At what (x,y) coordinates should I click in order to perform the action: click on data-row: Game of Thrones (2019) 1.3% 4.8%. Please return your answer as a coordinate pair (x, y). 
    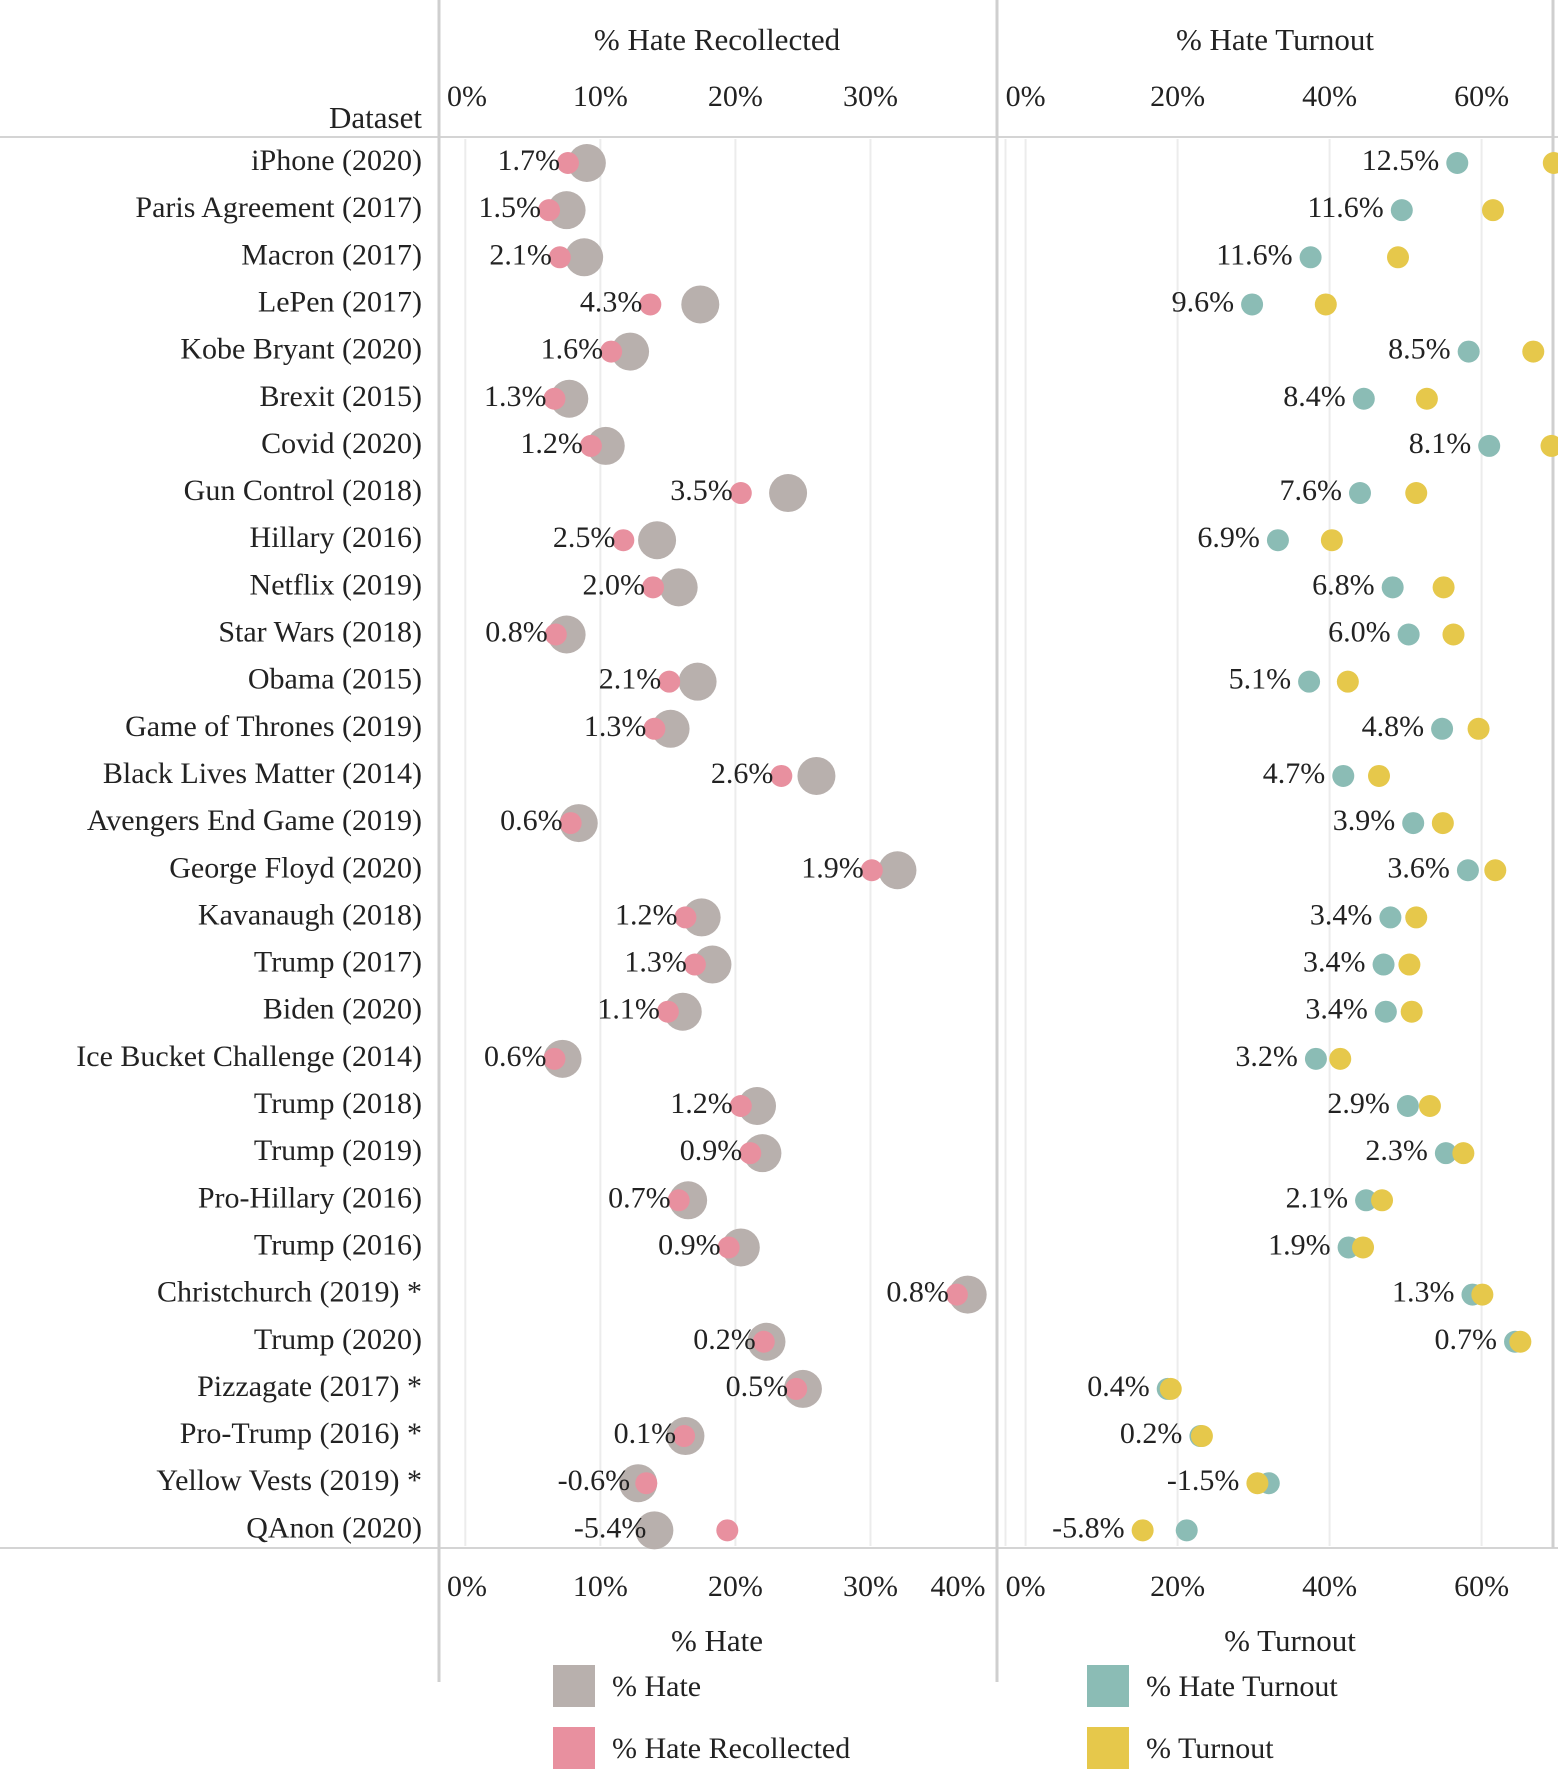
    Looking at the image, I should click on (807, 728).